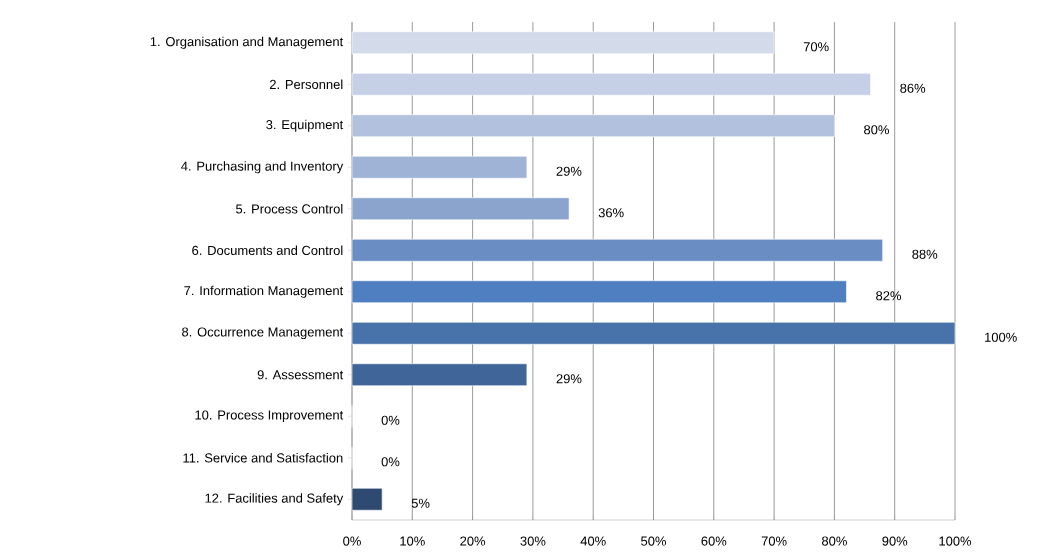  What do you see at coordinates (263, 457) in the screenshot?
I see `y-tick-label: 11. Service and Satisfaction` at bounding box center [263, 457].